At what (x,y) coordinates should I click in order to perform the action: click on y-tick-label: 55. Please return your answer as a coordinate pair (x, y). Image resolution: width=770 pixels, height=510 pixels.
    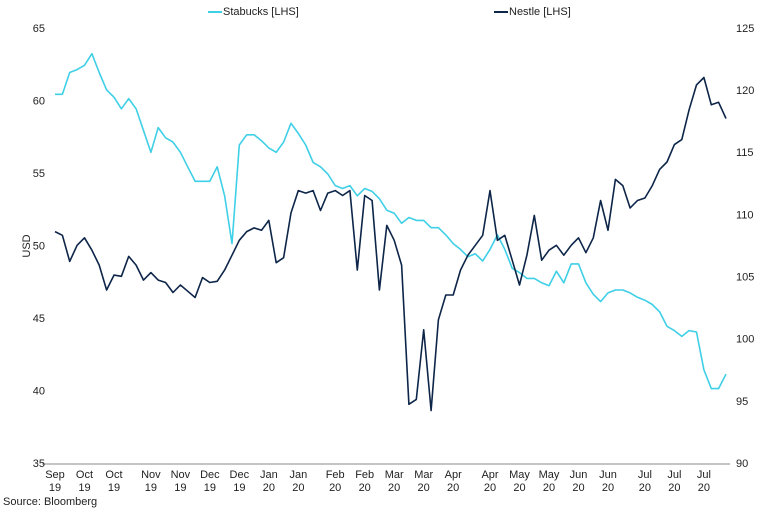
    Looking at the image, I should click on (39, 174).